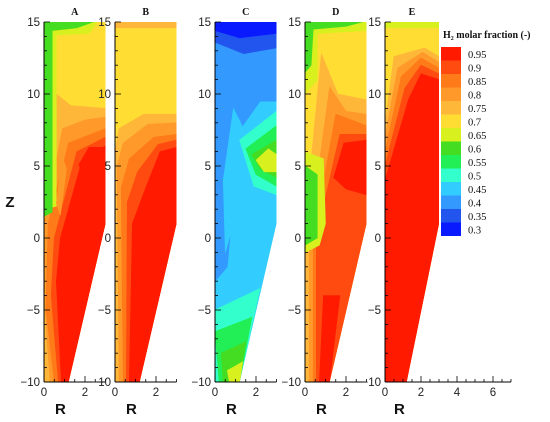 This screenshot has height=422, width=550. I want to click on legend-label: 0.75, so click(477, 109).